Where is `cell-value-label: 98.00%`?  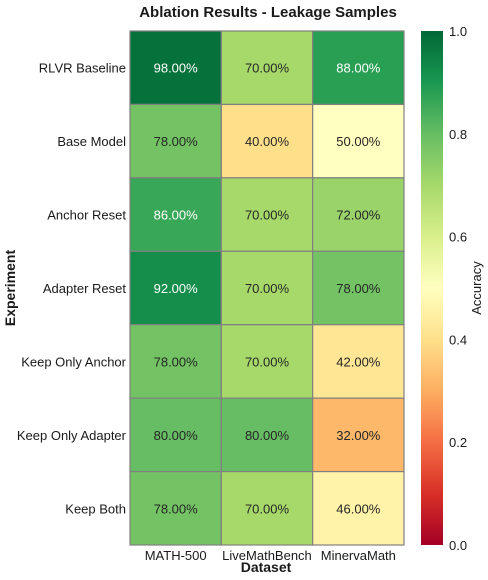 cell-value-label: 98.00% is located at coordinates (176, 68).